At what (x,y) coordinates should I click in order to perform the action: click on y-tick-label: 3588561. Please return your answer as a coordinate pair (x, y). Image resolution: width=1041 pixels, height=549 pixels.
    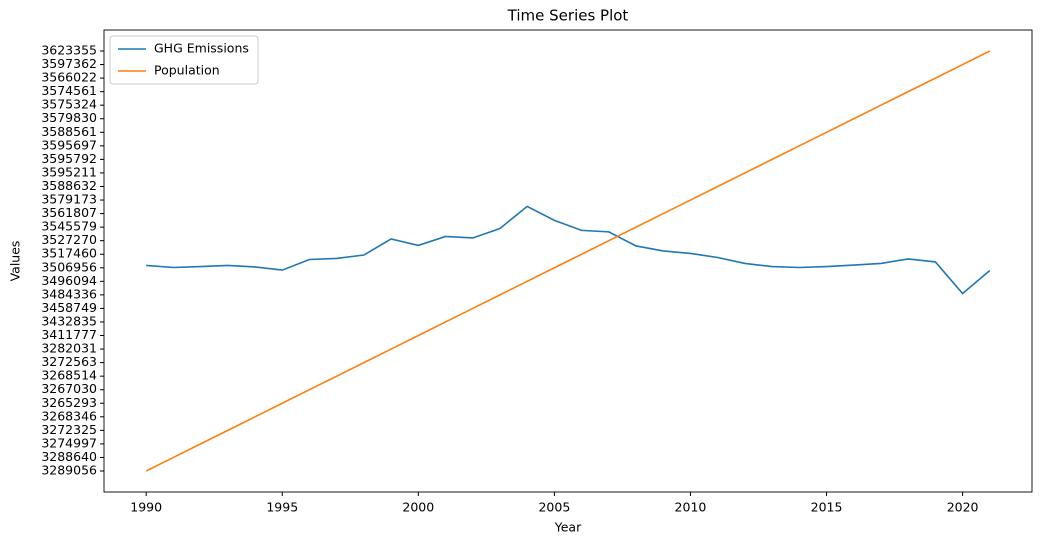
    Looking at the image, I should click on (69, 131).